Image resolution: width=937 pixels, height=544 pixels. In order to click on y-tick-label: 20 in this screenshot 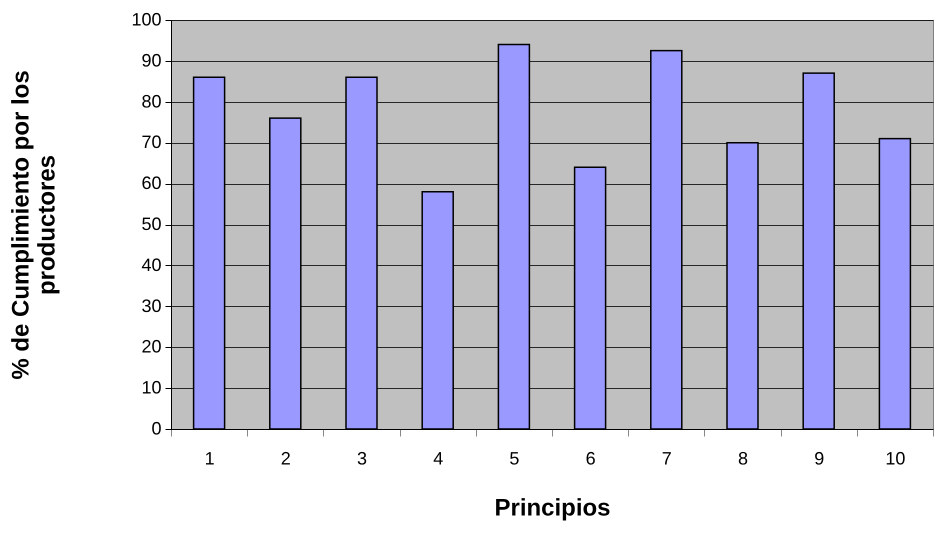, I will do `click(151, 346)`.